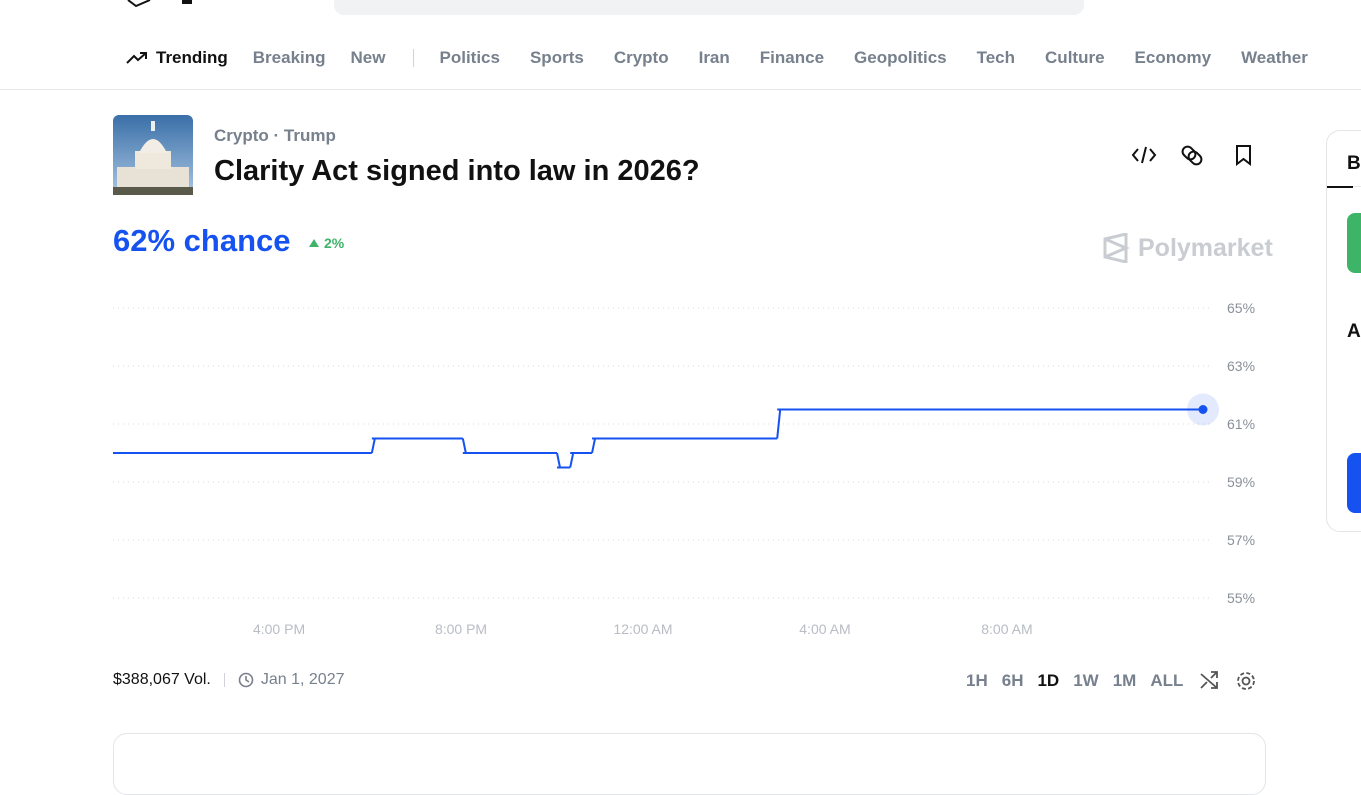 The height and width of the screenshot is (795, 1361). I want to click on x-tick-label: 8:00 AM, so click(1006, 629).